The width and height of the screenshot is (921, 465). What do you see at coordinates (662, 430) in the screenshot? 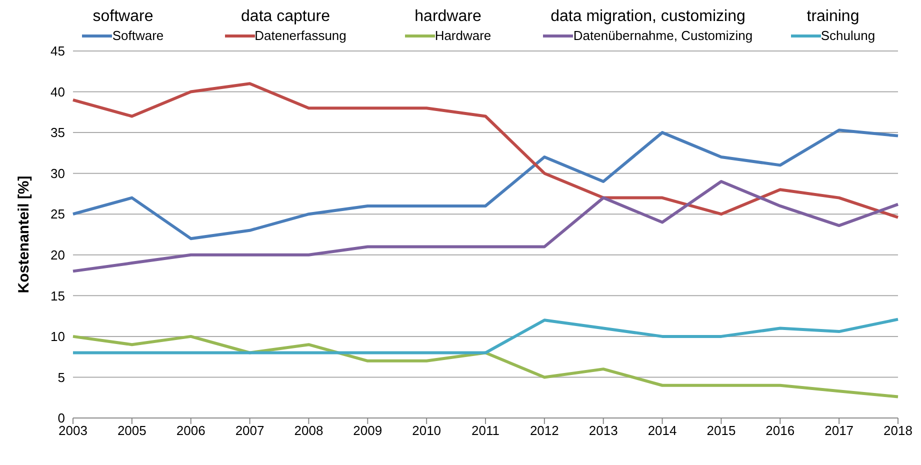
I see `x-tick-label: 2014` at bounding box center [662, 430].